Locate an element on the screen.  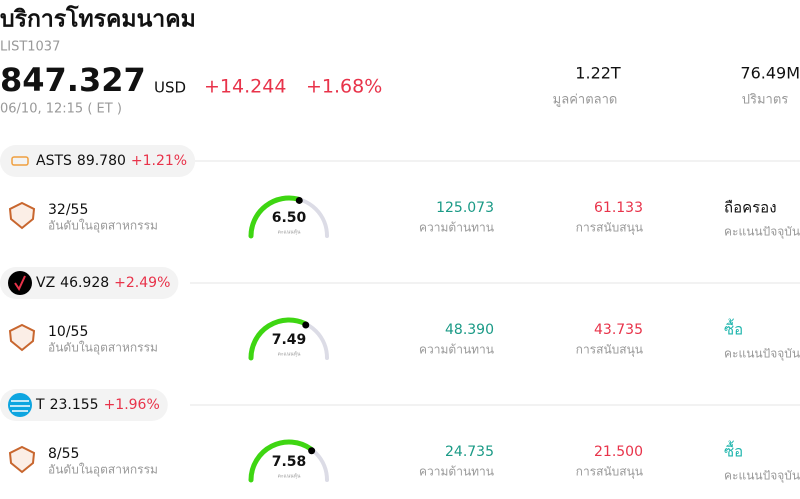
stat-value: 76.49M is located at coordinates (770, 73).